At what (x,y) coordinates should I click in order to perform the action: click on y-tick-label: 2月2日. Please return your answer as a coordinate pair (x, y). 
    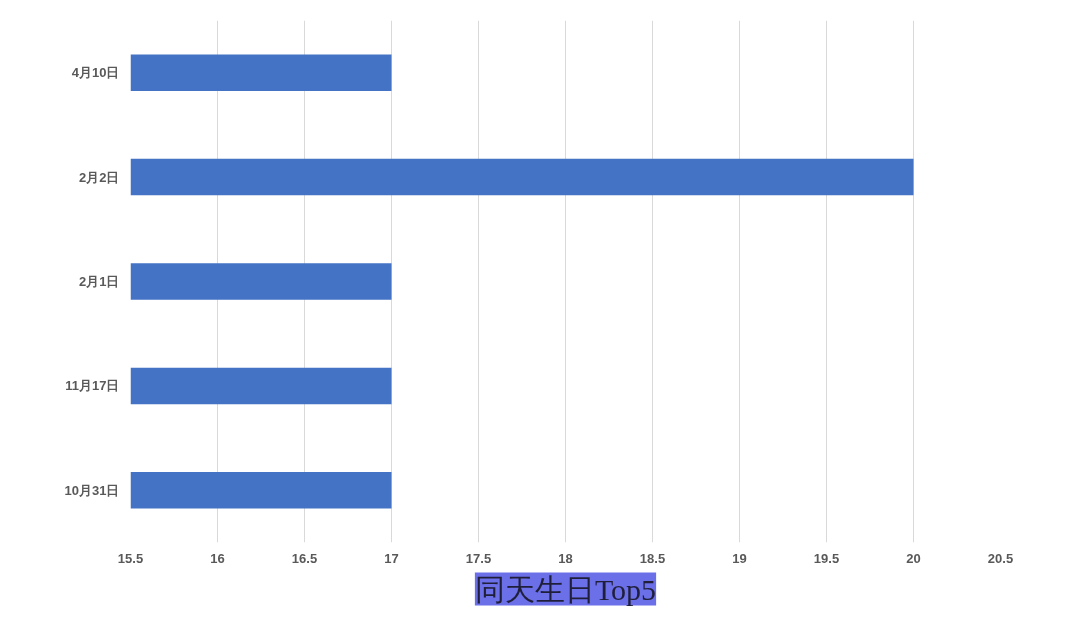
    Looking at the image, I should click on (99, 177).